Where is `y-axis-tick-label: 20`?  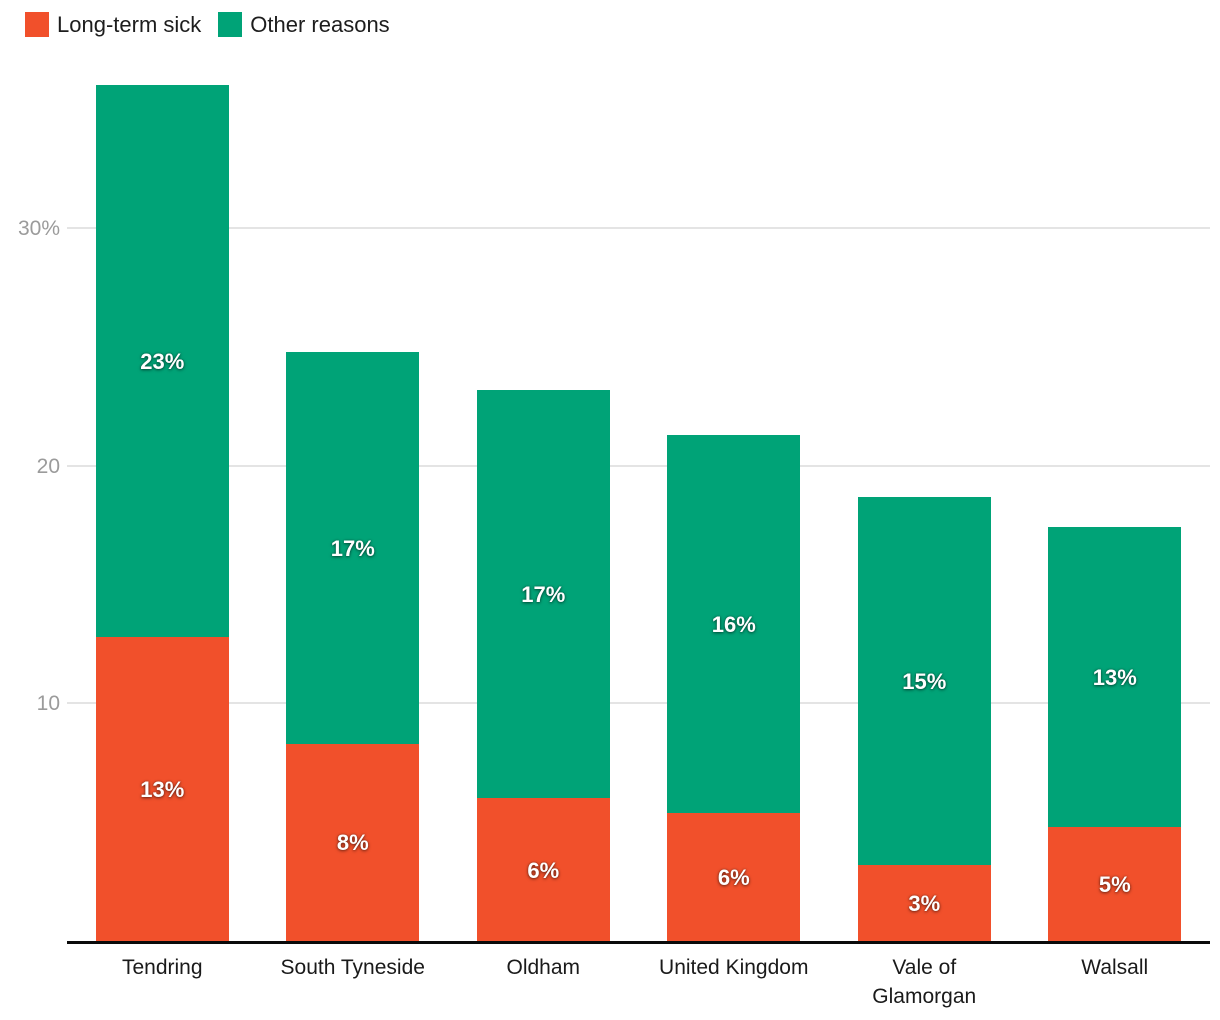
y-axis-tick-label: 20 is located at coordinates (48, 466).